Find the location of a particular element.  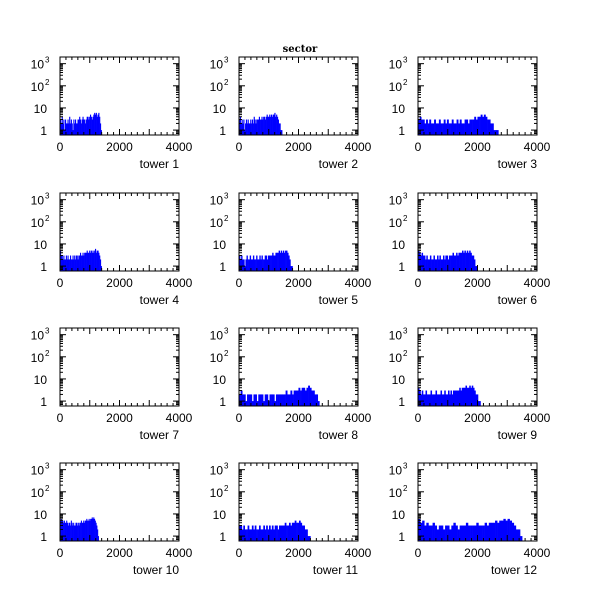

y-tick-exponent: 3 is located at coordinates (226, 196).